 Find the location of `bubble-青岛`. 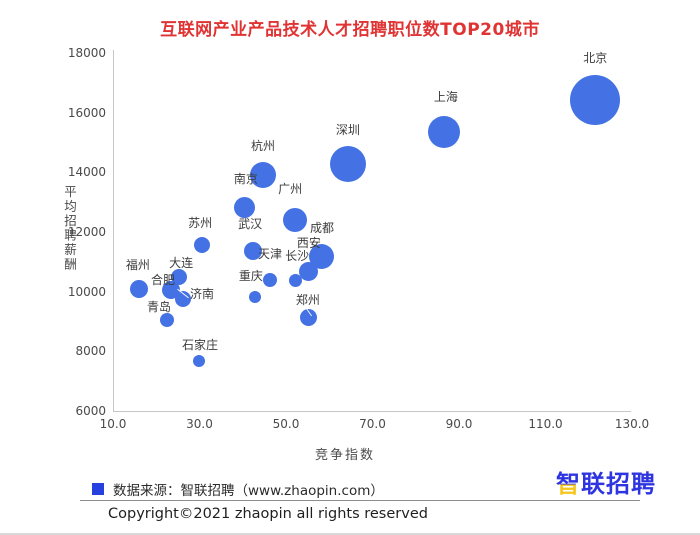

bubble-青岛 is located at coordinates (167, 320).